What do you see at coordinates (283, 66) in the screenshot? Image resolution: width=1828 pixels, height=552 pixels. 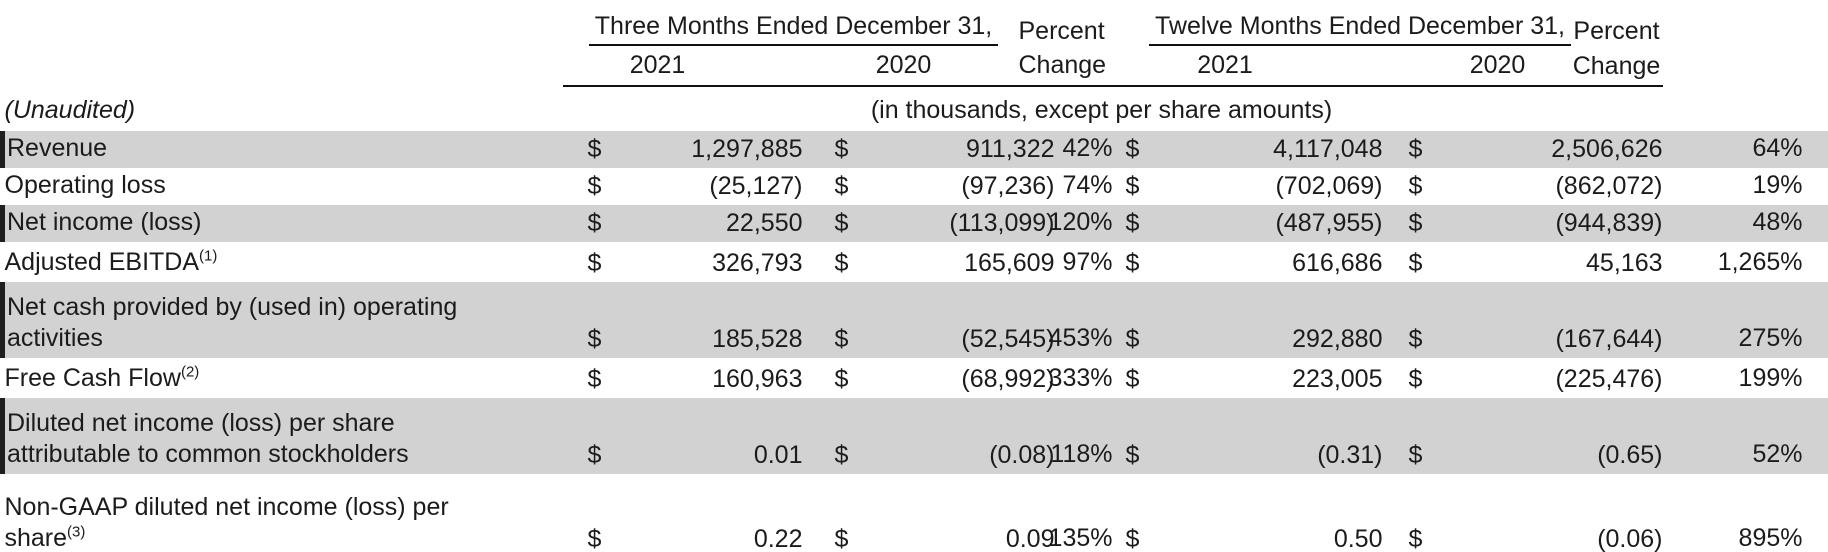 I see `spacer-cell` at bounding box center [283, 66].